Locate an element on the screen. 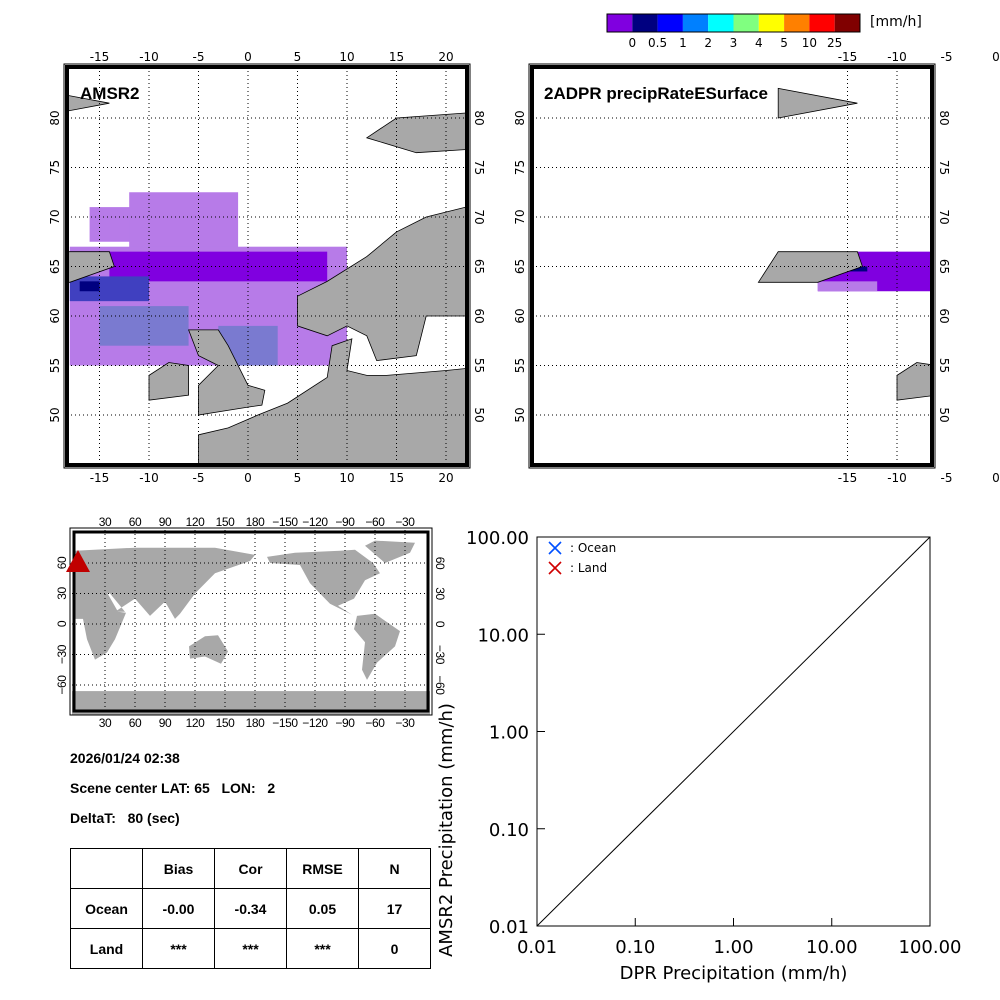 This screenshot has height=1000, width=1000. africa-land is located at coordinates (100, 623).